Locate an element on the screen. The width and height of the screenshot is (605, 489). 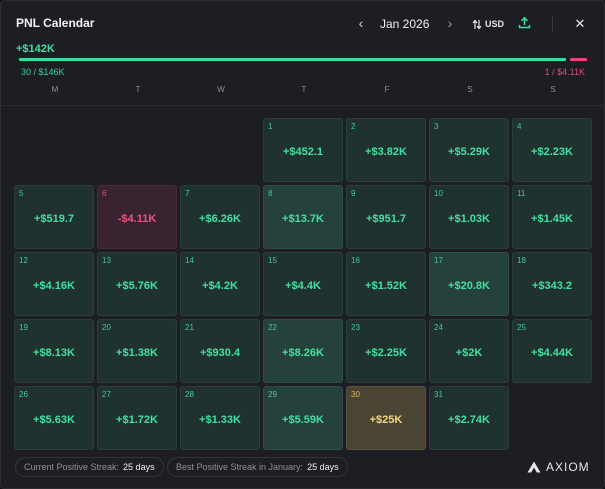
day-number: 20 is located at coordinates (106, 327).